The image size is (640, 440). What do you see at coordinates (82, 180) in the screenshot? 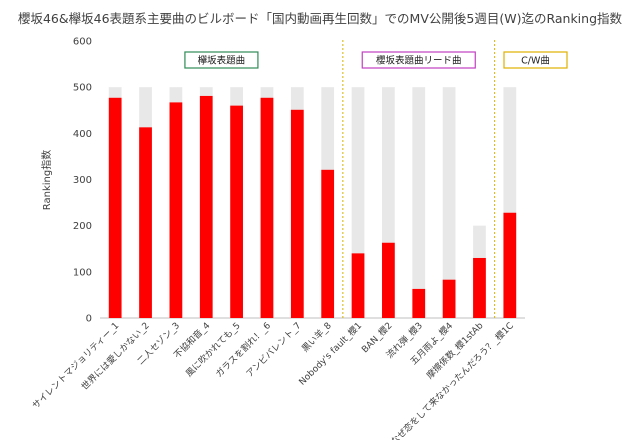
I see `y-tick-label: 300` at bounding box center [82, 180].